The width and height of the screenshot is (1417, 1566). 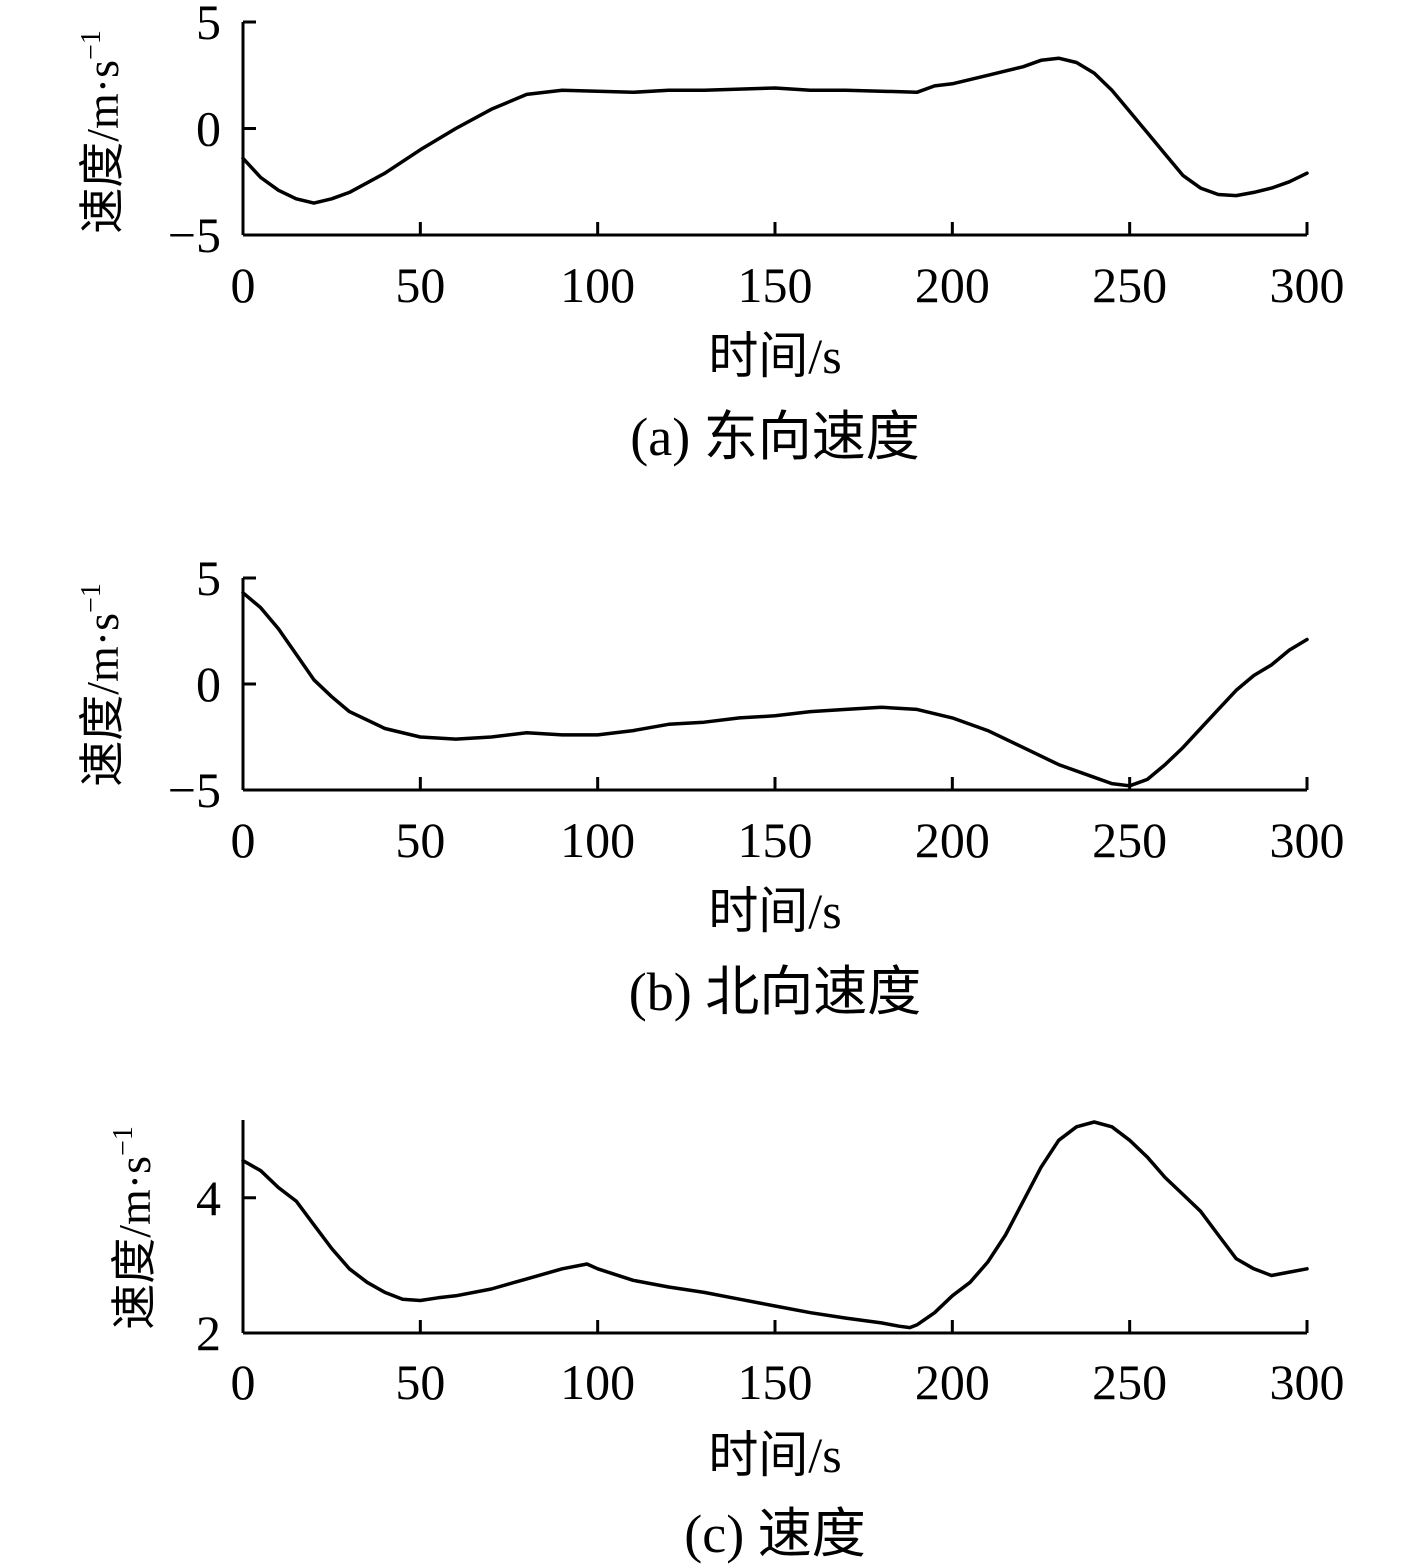 I want to click on panel-c-ylabel: 速度/m·s−1, so click(x=134, y=1228).